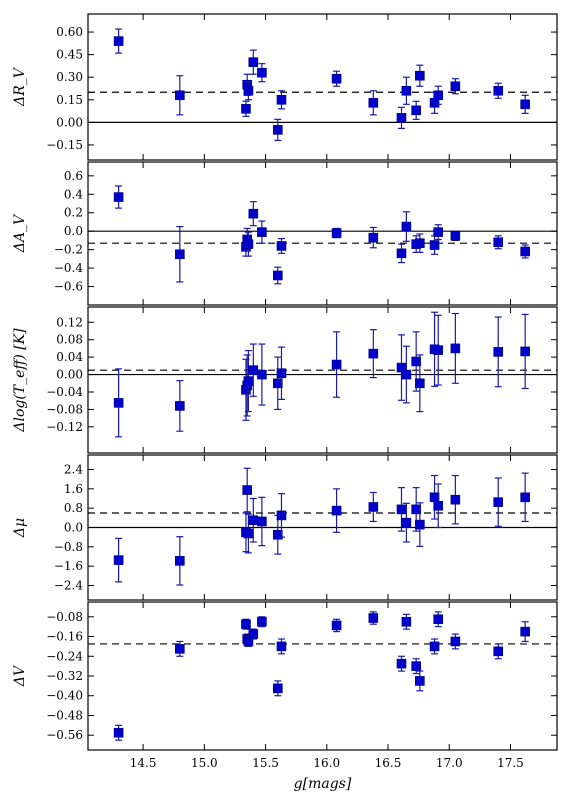 This screenshot has height=797, width=570. I want to click on y-tick-label: −0.32, so click(64, 676).